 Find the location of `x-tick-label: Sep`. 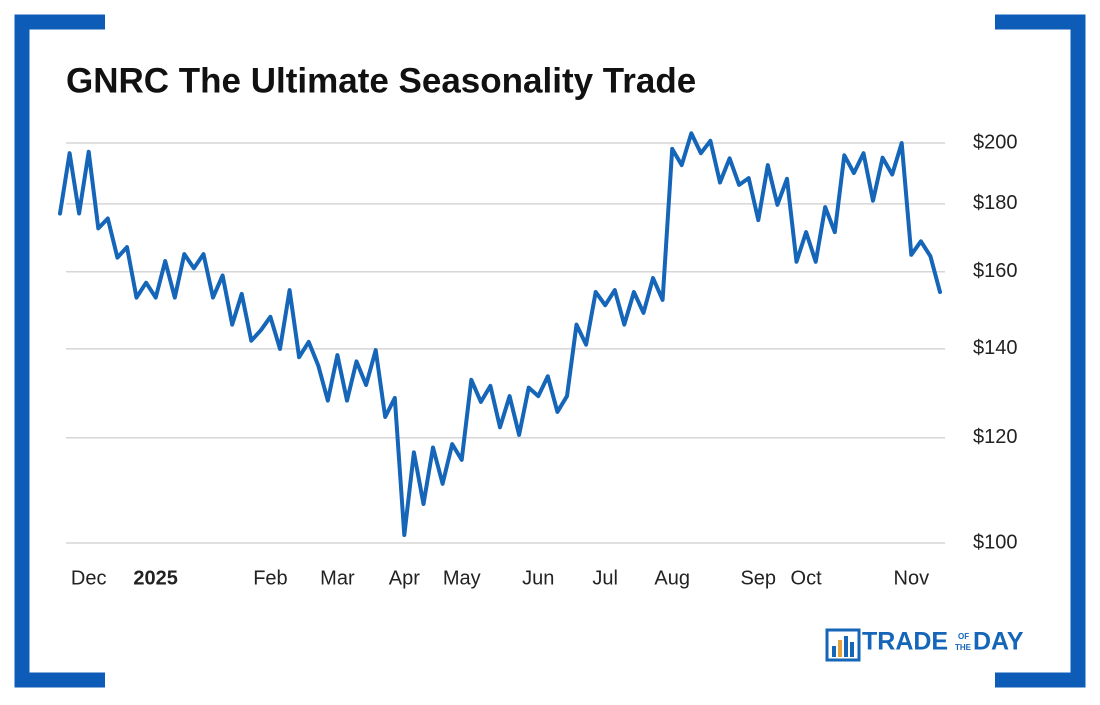

x-tick-label: Sep is located at coordinates (758, 578).